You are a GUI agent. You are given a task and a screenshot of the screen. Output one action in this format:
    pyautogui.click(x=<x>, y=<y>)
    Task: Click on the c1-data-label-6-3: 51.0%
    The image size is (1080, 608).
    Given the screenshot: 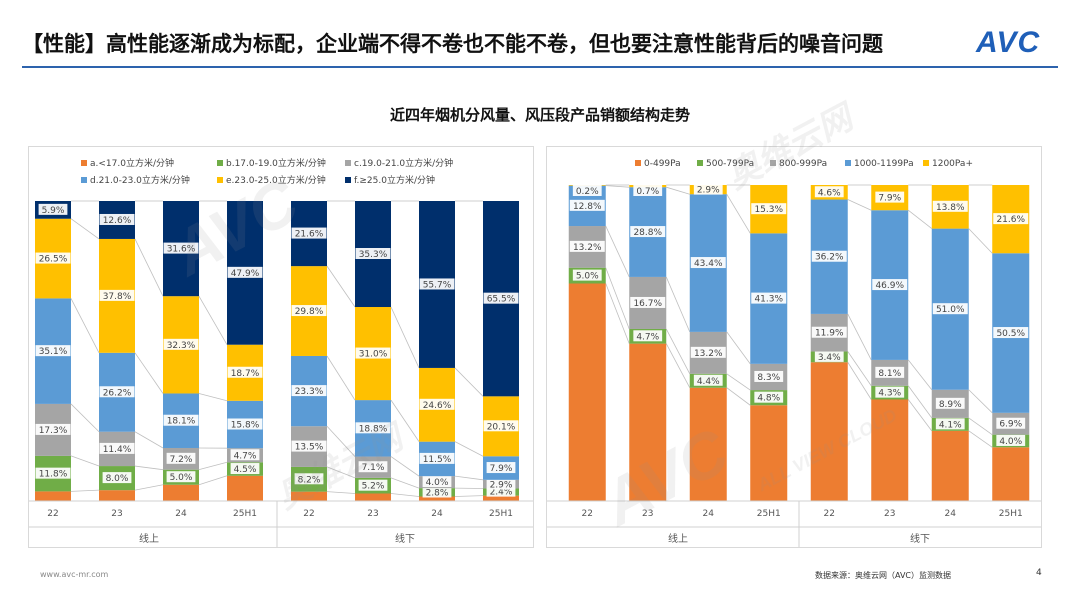 What is the action you would take?
    pyautogui.click(x=950, y=310)
    